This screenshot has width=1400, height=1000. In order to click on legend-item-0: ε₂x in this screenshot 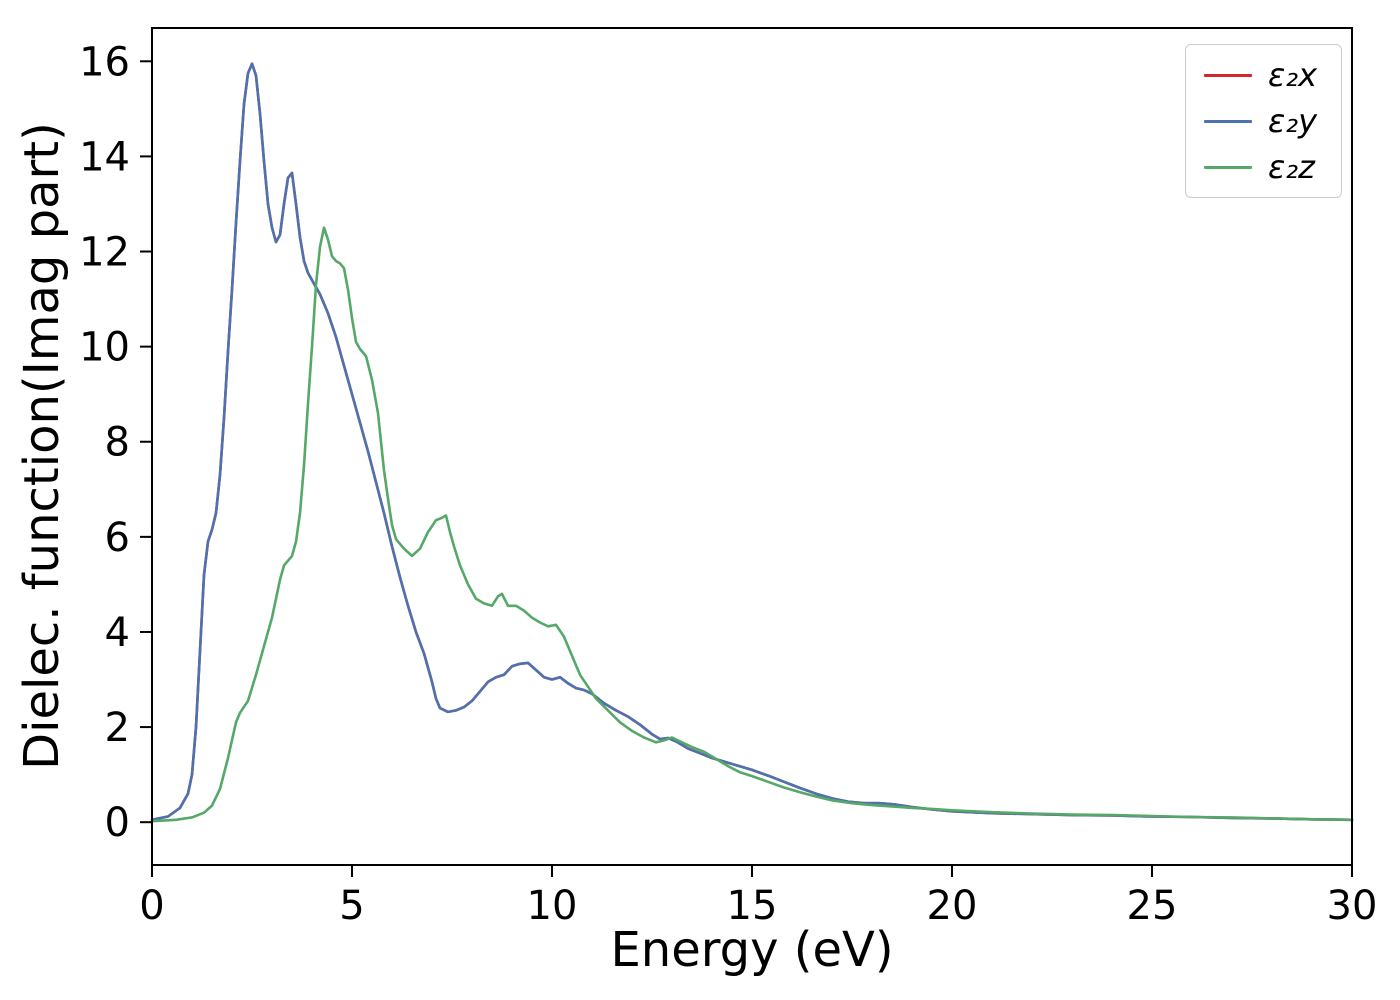, I will do `click(1260, 75)`.